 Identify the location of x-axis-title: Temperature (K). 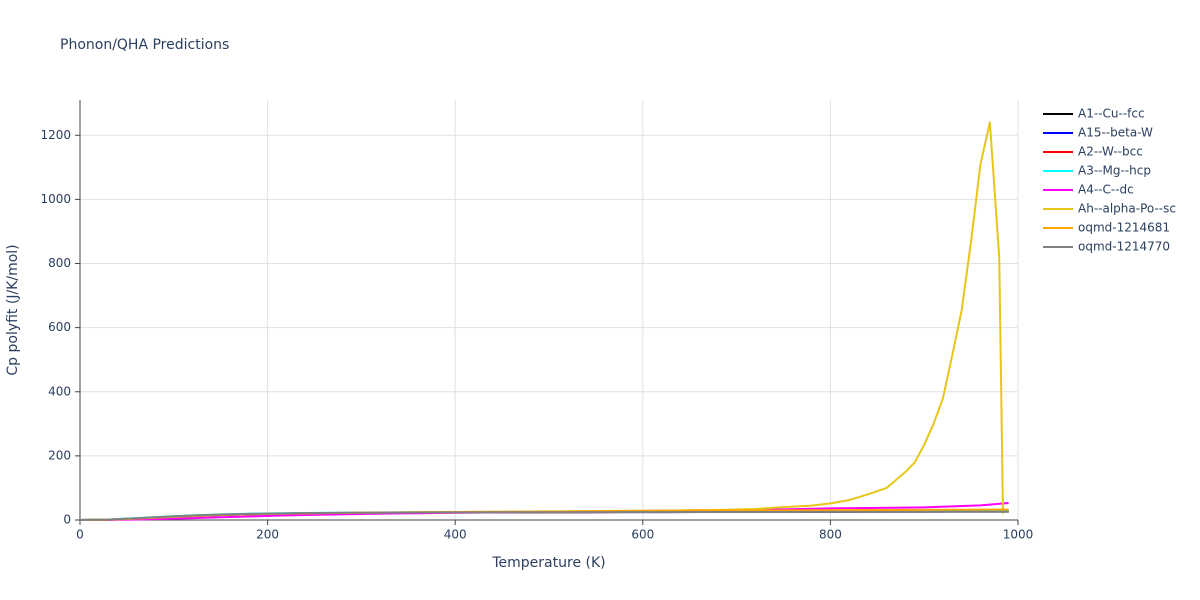
(548, 563).